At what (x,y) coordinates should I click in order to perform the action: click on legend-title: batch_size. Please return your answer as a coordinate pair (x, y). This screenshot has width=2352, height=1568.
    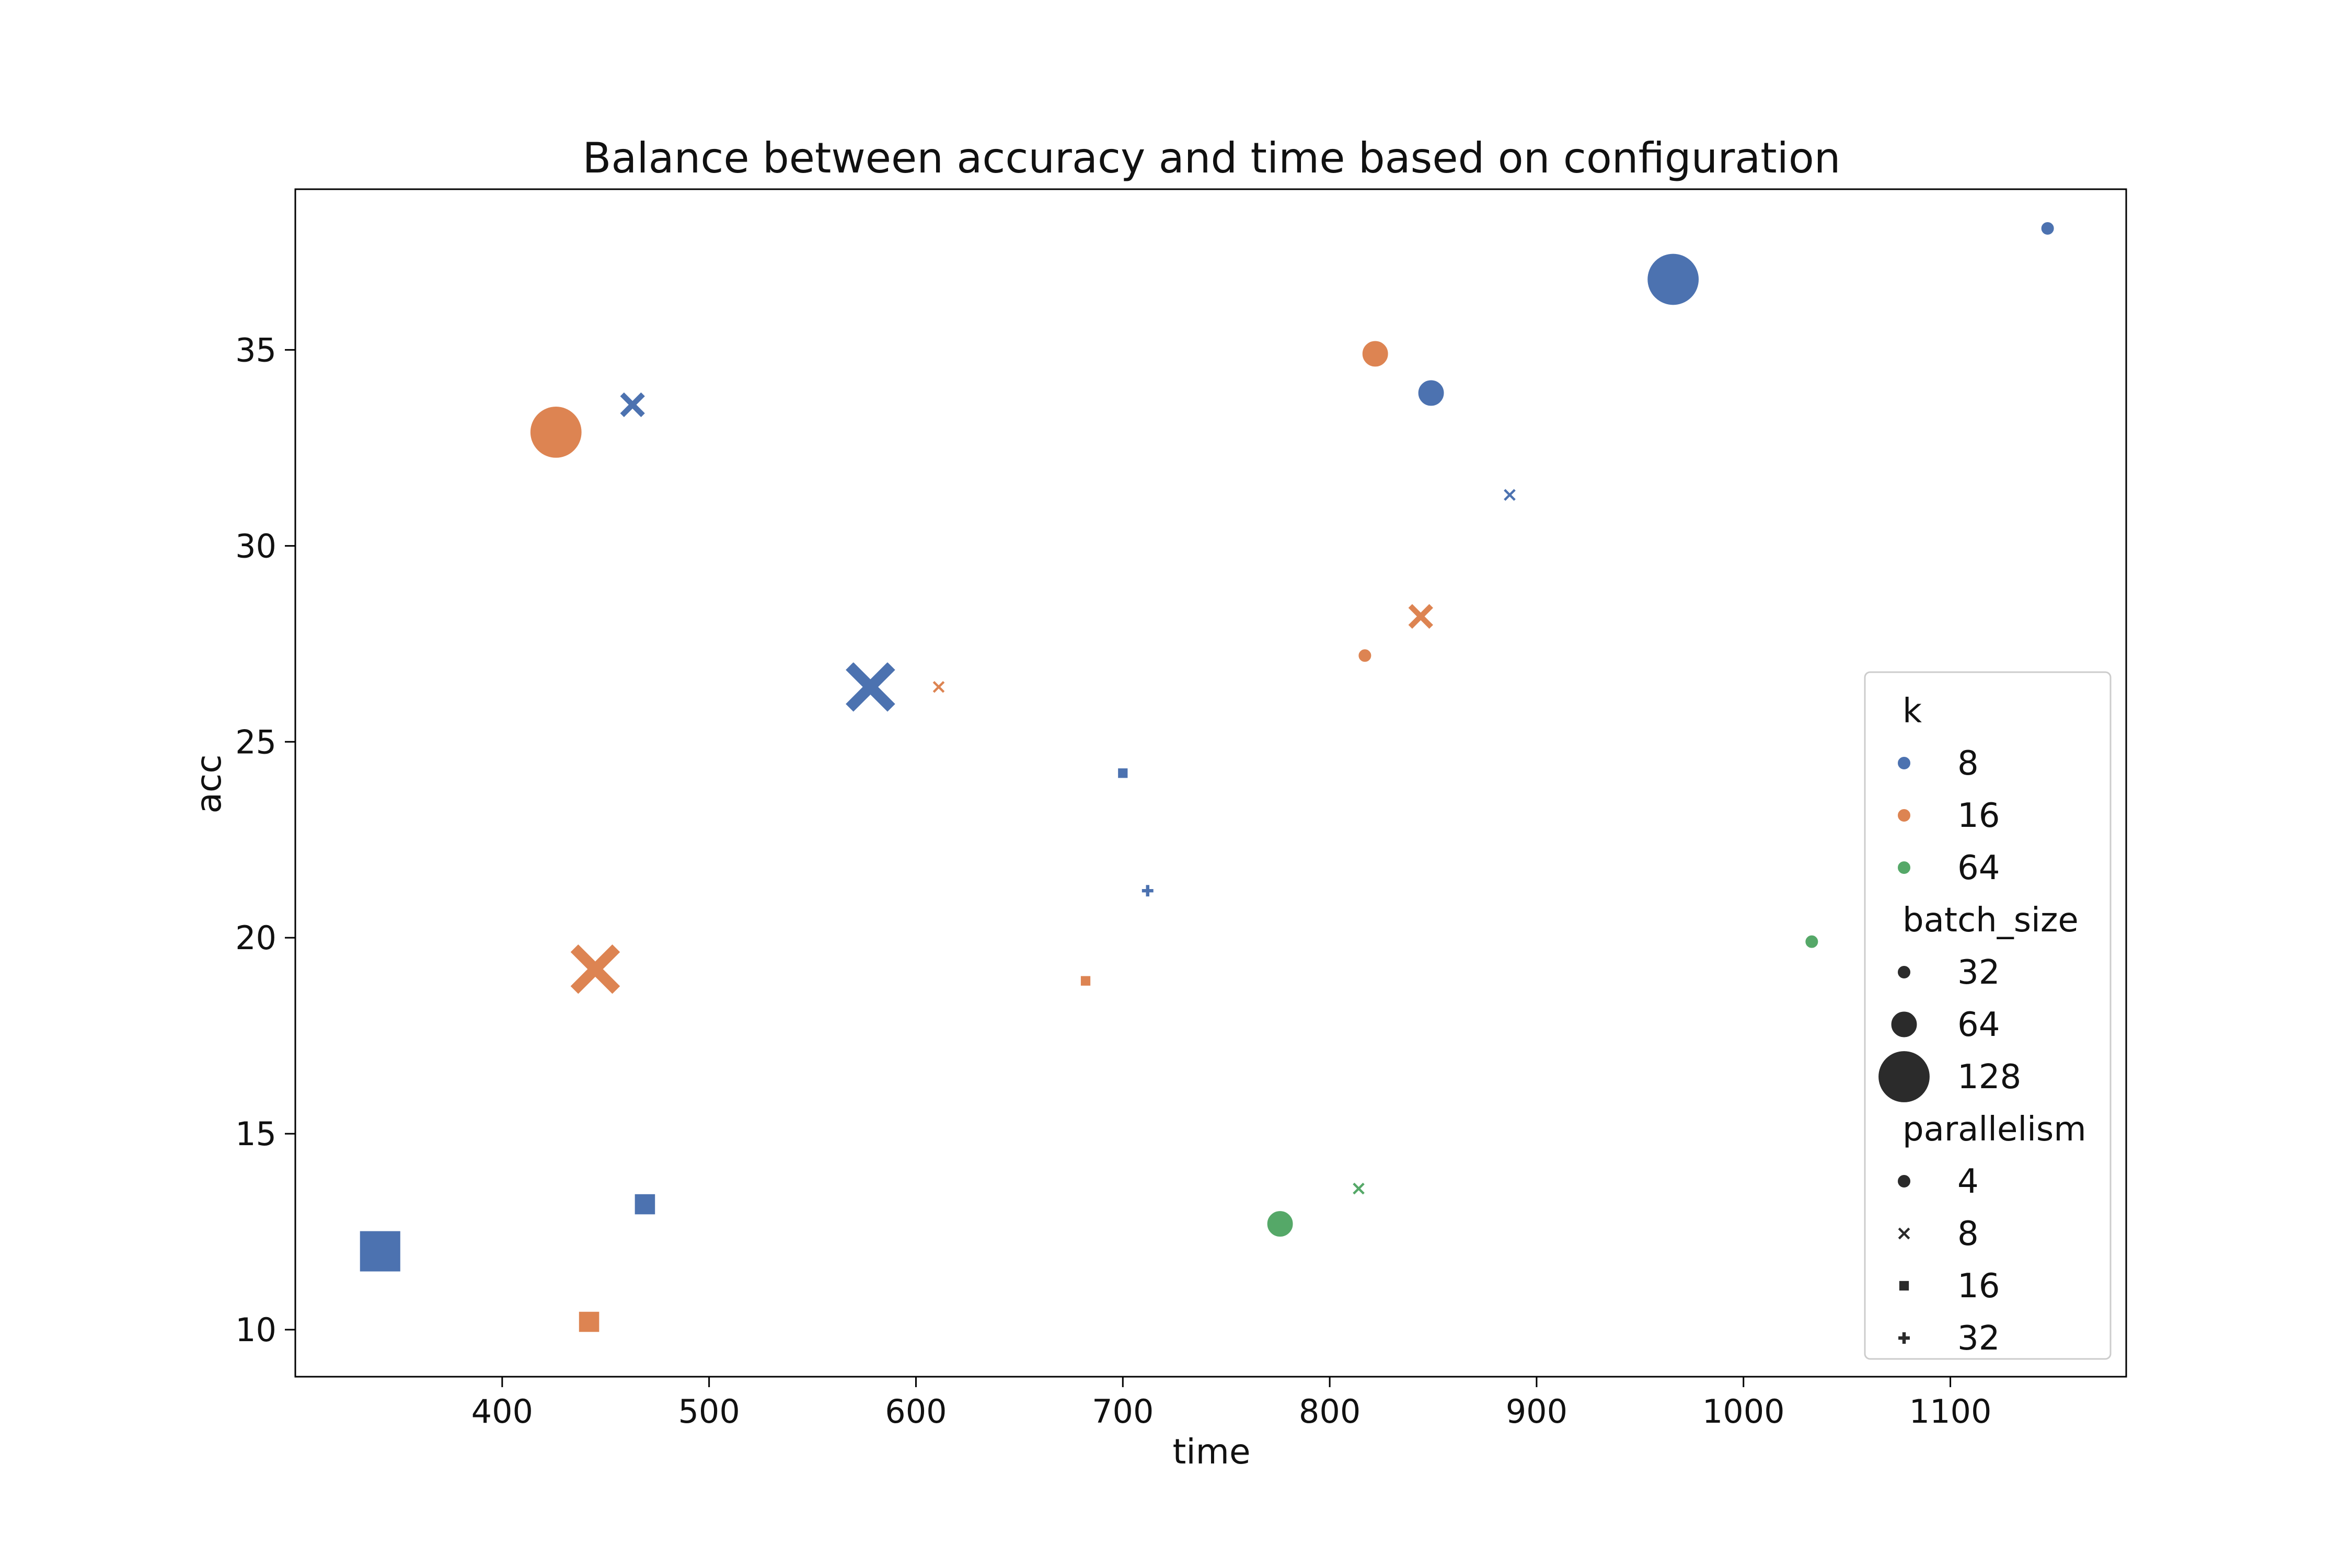
    Looking at the image, I should click on (1991, 920).